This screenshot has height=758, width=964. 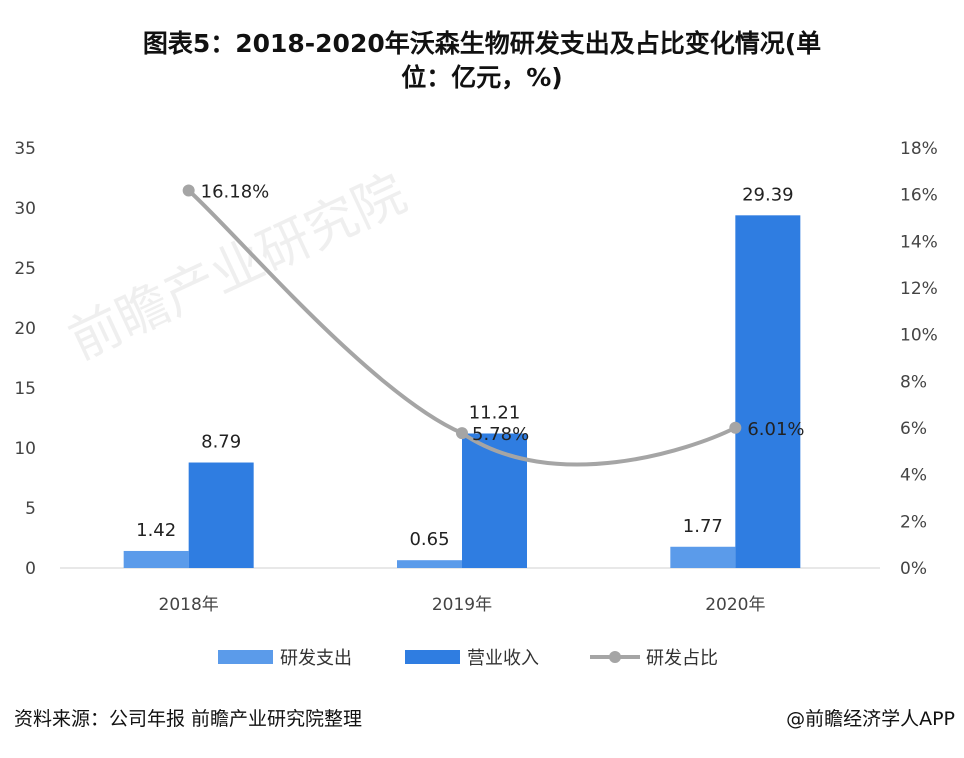 I want to click on right-tick-label: 12%, so click(x=919, y=289).